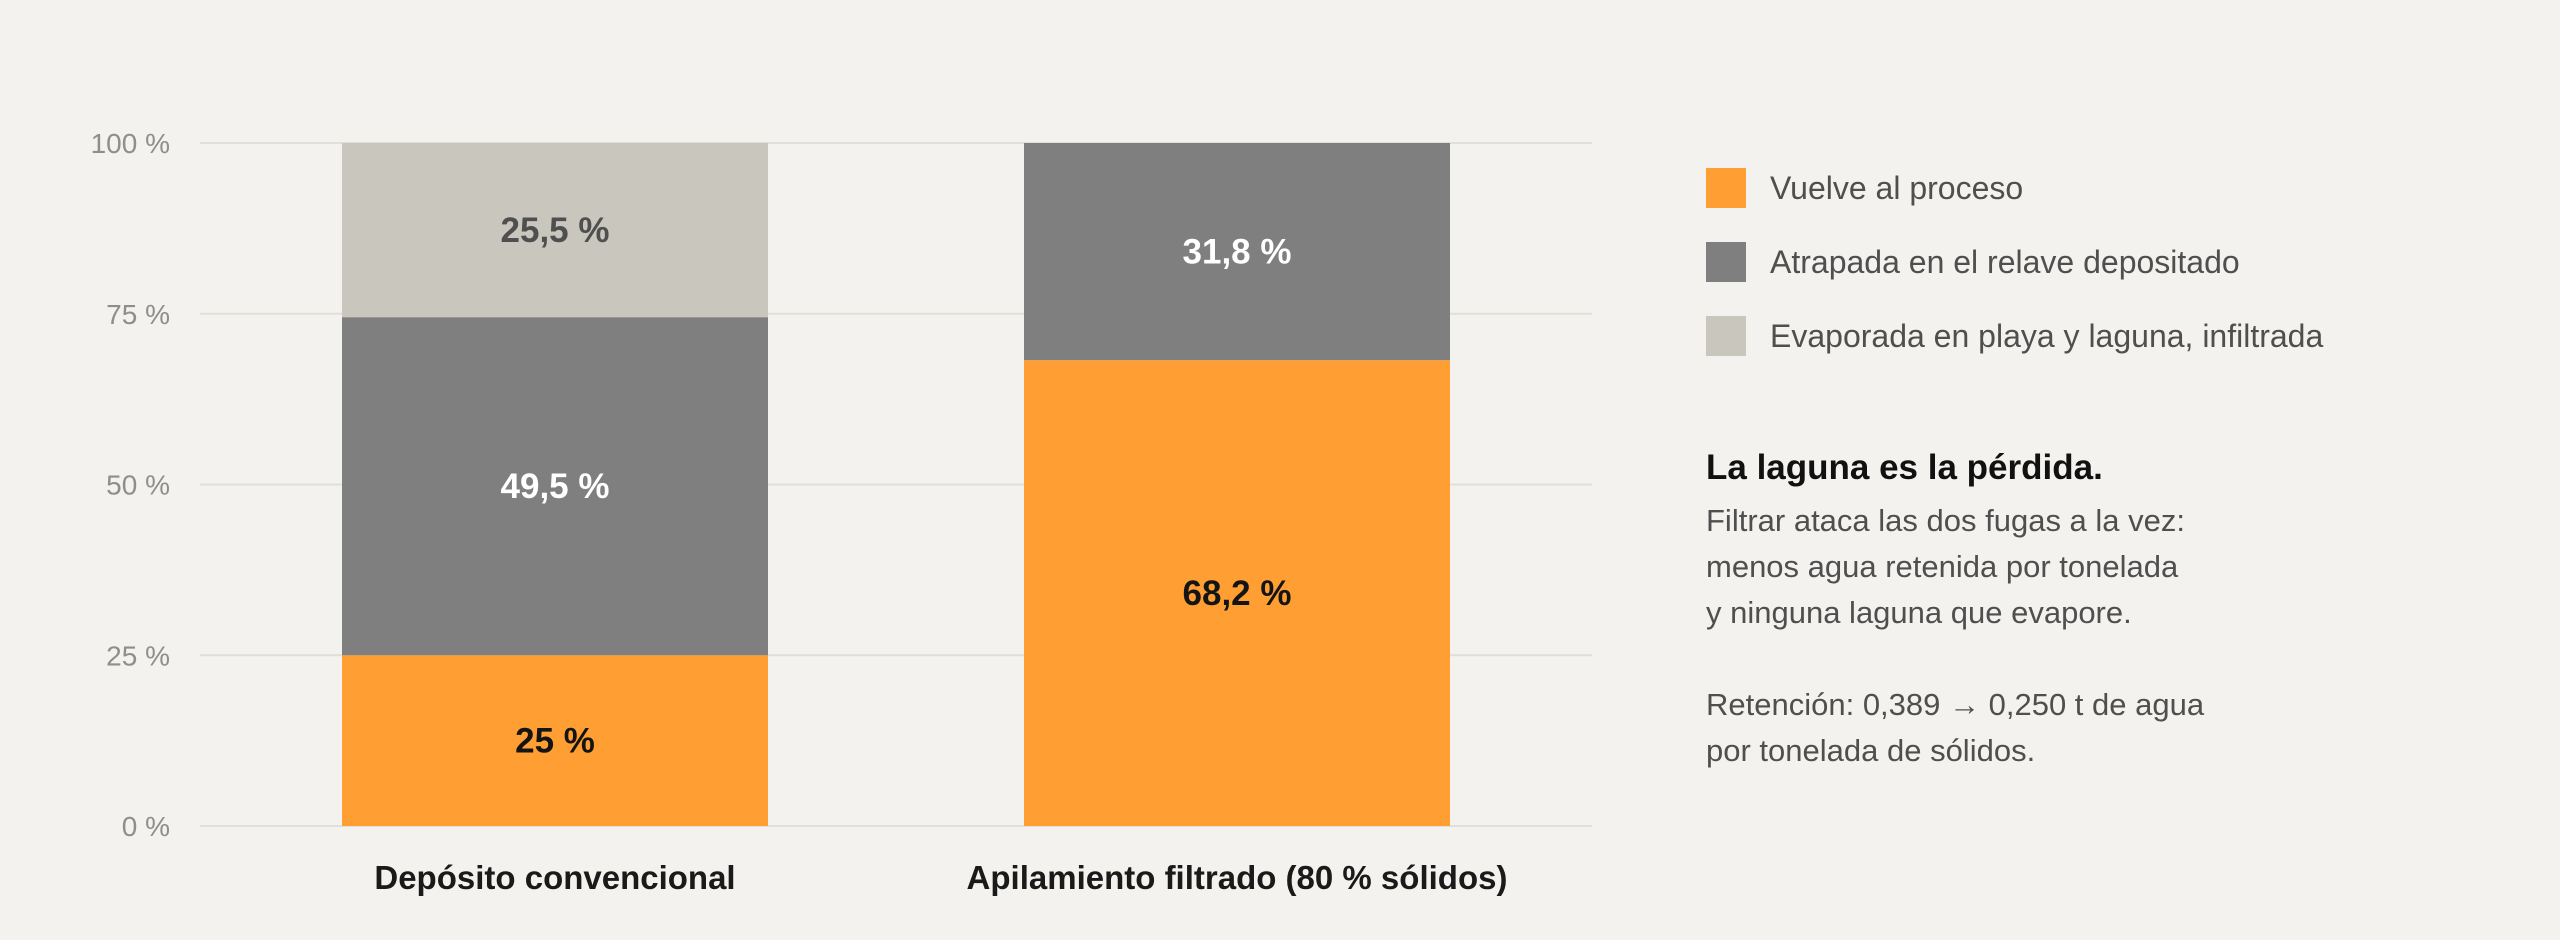  I want to click on bar-segment-label: 49,5 %, so click(555, 486).